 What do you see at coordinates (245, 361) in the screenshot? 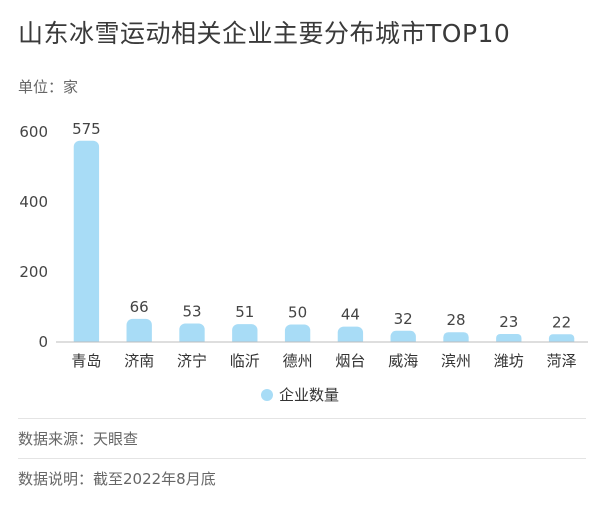
I see `x-tick-label: 临沂` at bounding box center [245, 361].